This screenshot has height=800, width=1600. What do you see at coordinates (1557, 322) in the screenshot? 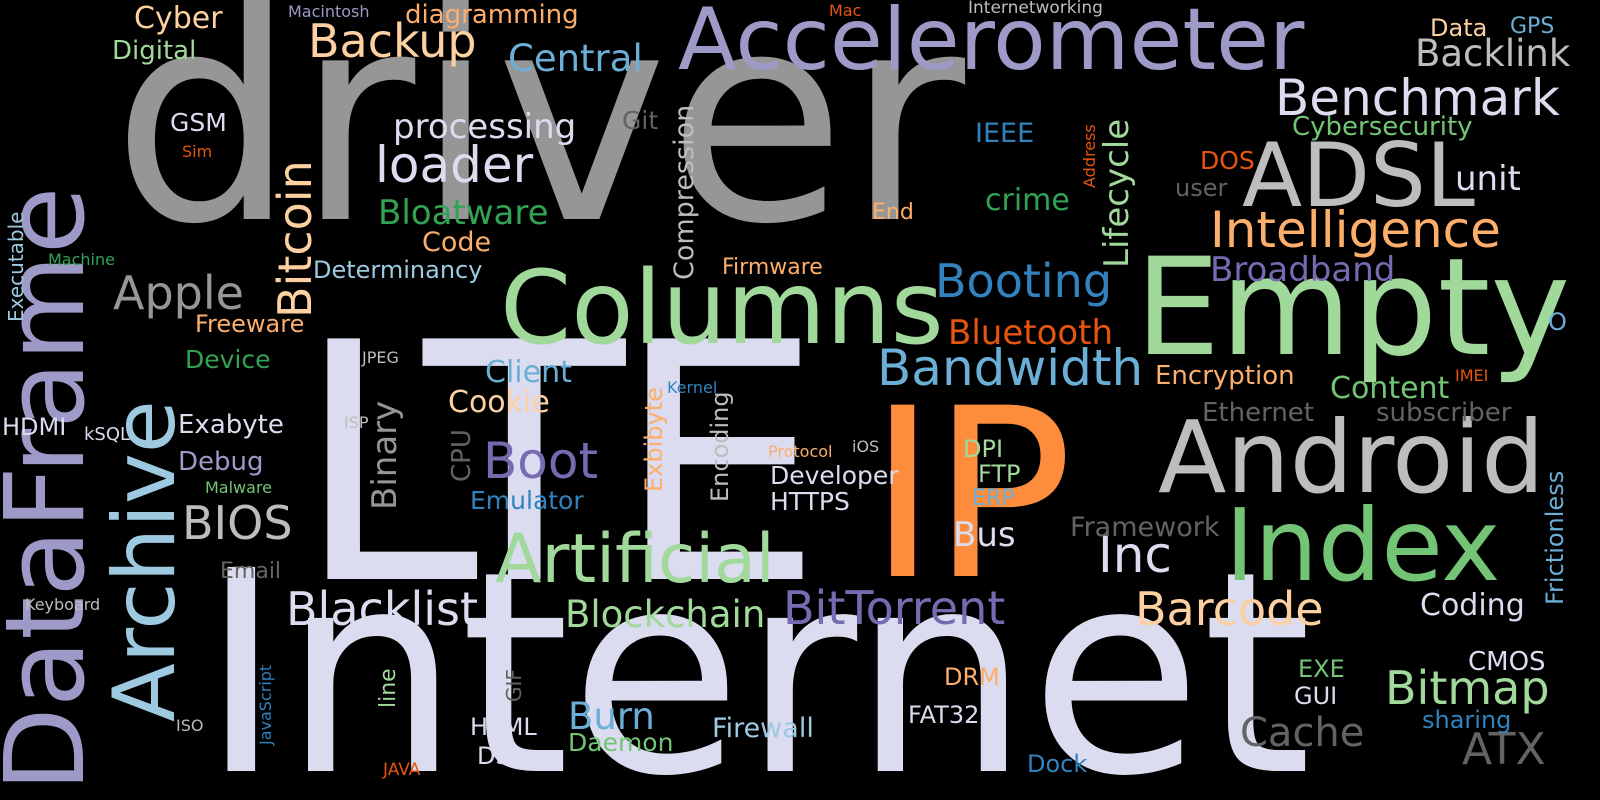
I see `word-o: O` at bounding box center [1557, 322].